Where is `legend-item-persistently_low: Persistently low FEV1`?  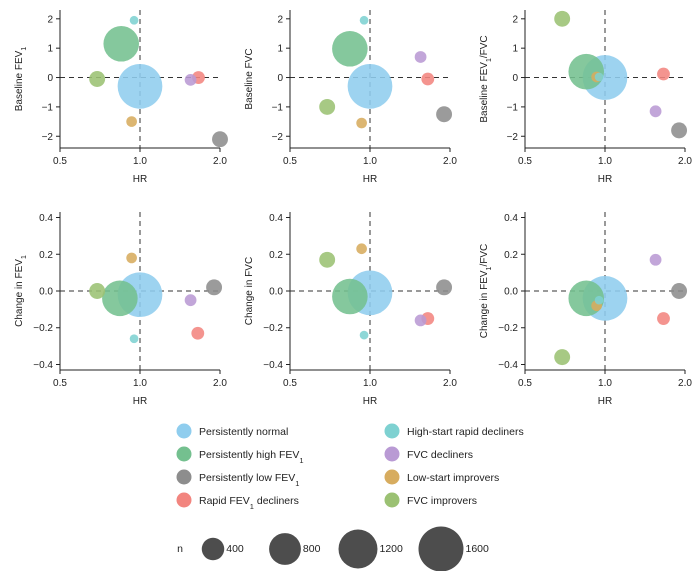
legend-item-persistently_low: Persistently low FEV1 is located at coordinates (237, 478).